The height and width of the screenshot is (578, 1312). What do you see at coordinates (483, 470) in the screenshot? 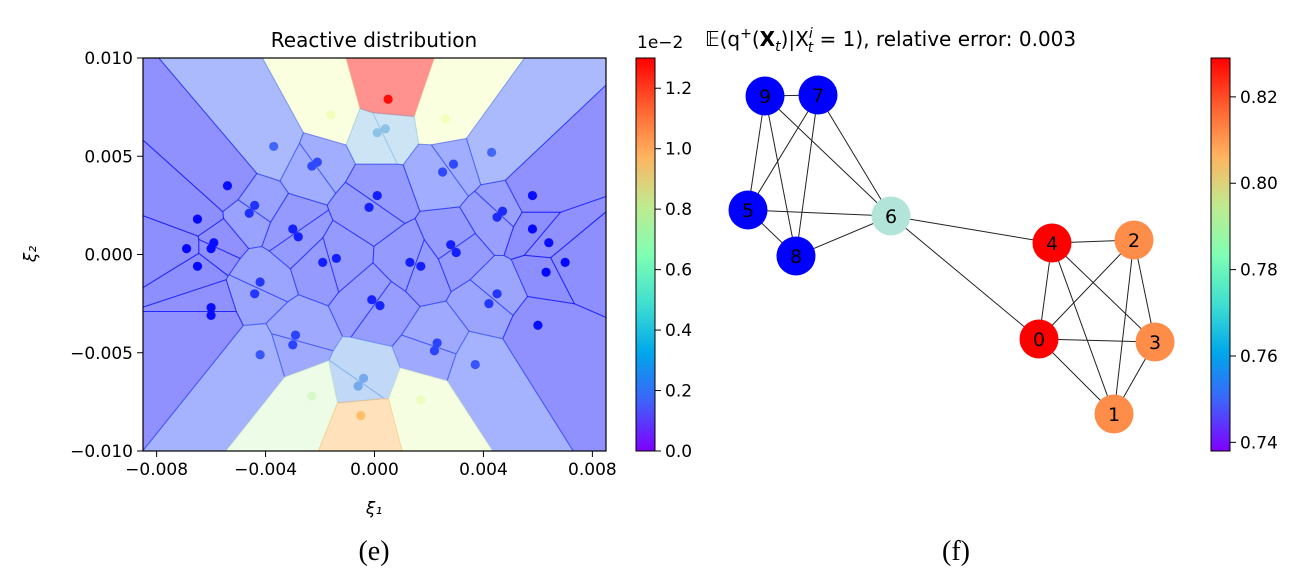
I see `x-tick-label: 0.004` at bounding box center [483, 470].